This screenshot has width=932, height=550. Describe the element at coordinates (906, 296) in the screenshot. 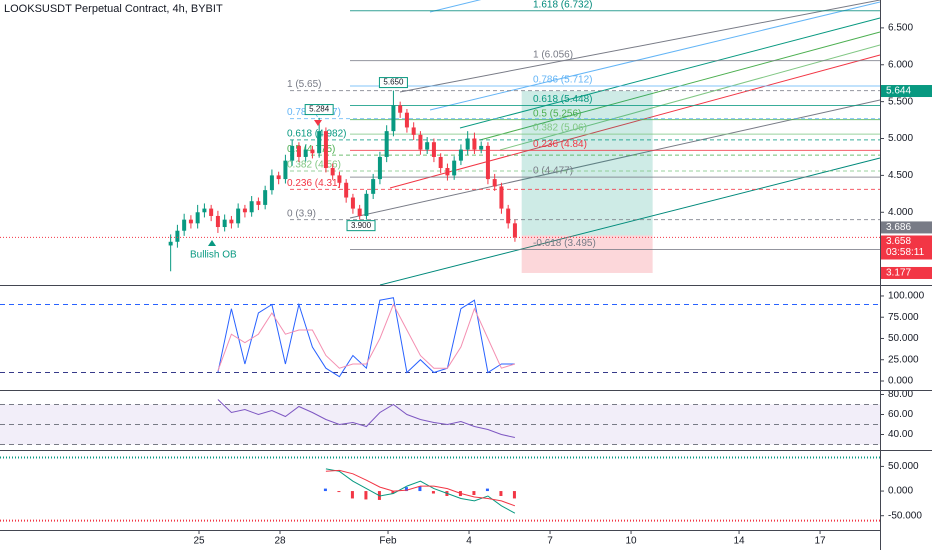

I see `y-tick-label: 100.000` at that location.